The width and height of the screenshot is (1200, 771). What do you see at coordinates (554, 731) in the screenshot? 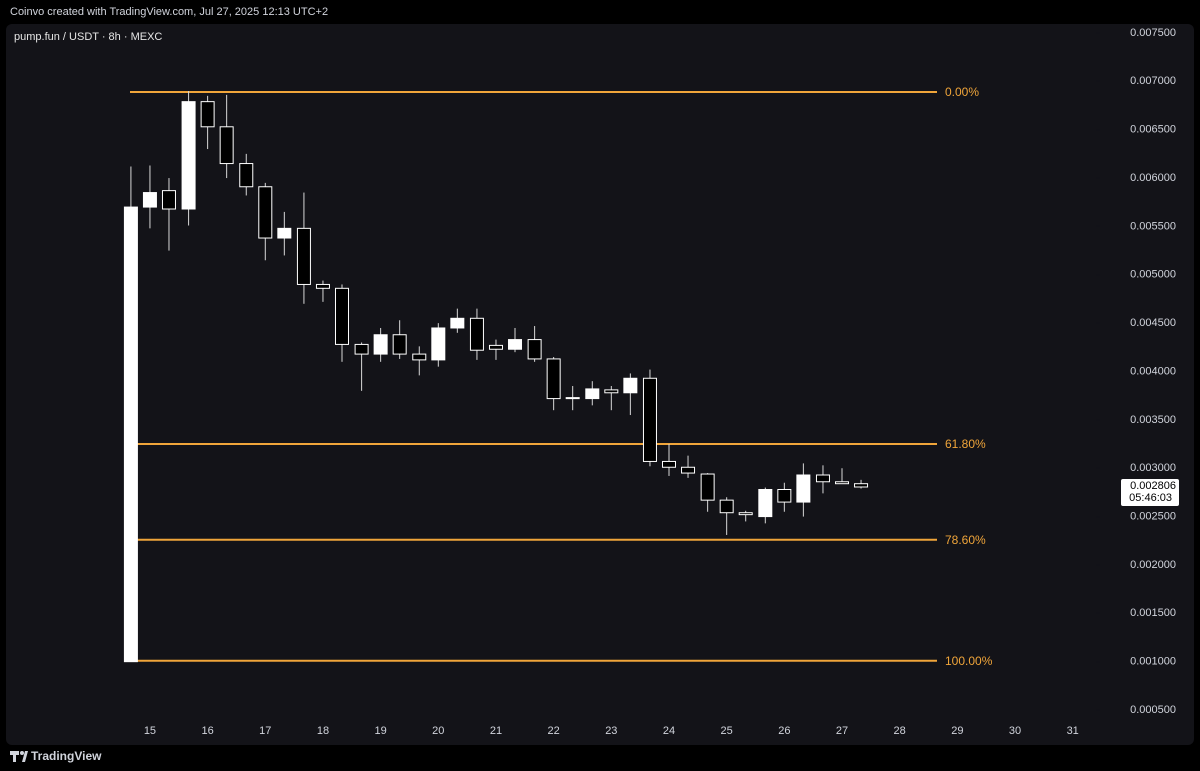
I see `x-tick-label: 22` at bounding box center [554, 731].